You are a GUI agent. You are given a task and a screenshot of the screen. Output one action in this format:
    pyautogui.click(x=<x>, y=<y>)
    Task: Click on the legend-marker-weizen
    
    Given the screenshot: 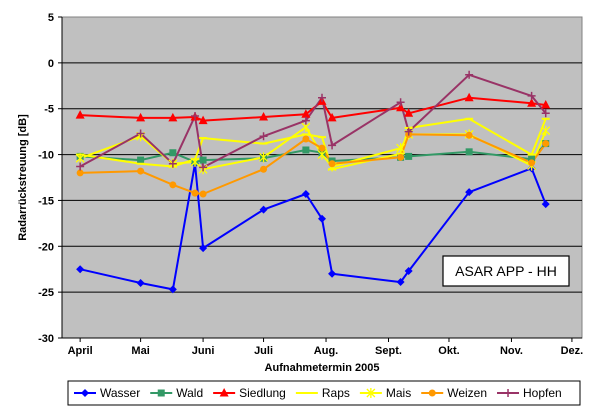 What is the action you would take?
    pyautogui.click(x=432, y=393)
    